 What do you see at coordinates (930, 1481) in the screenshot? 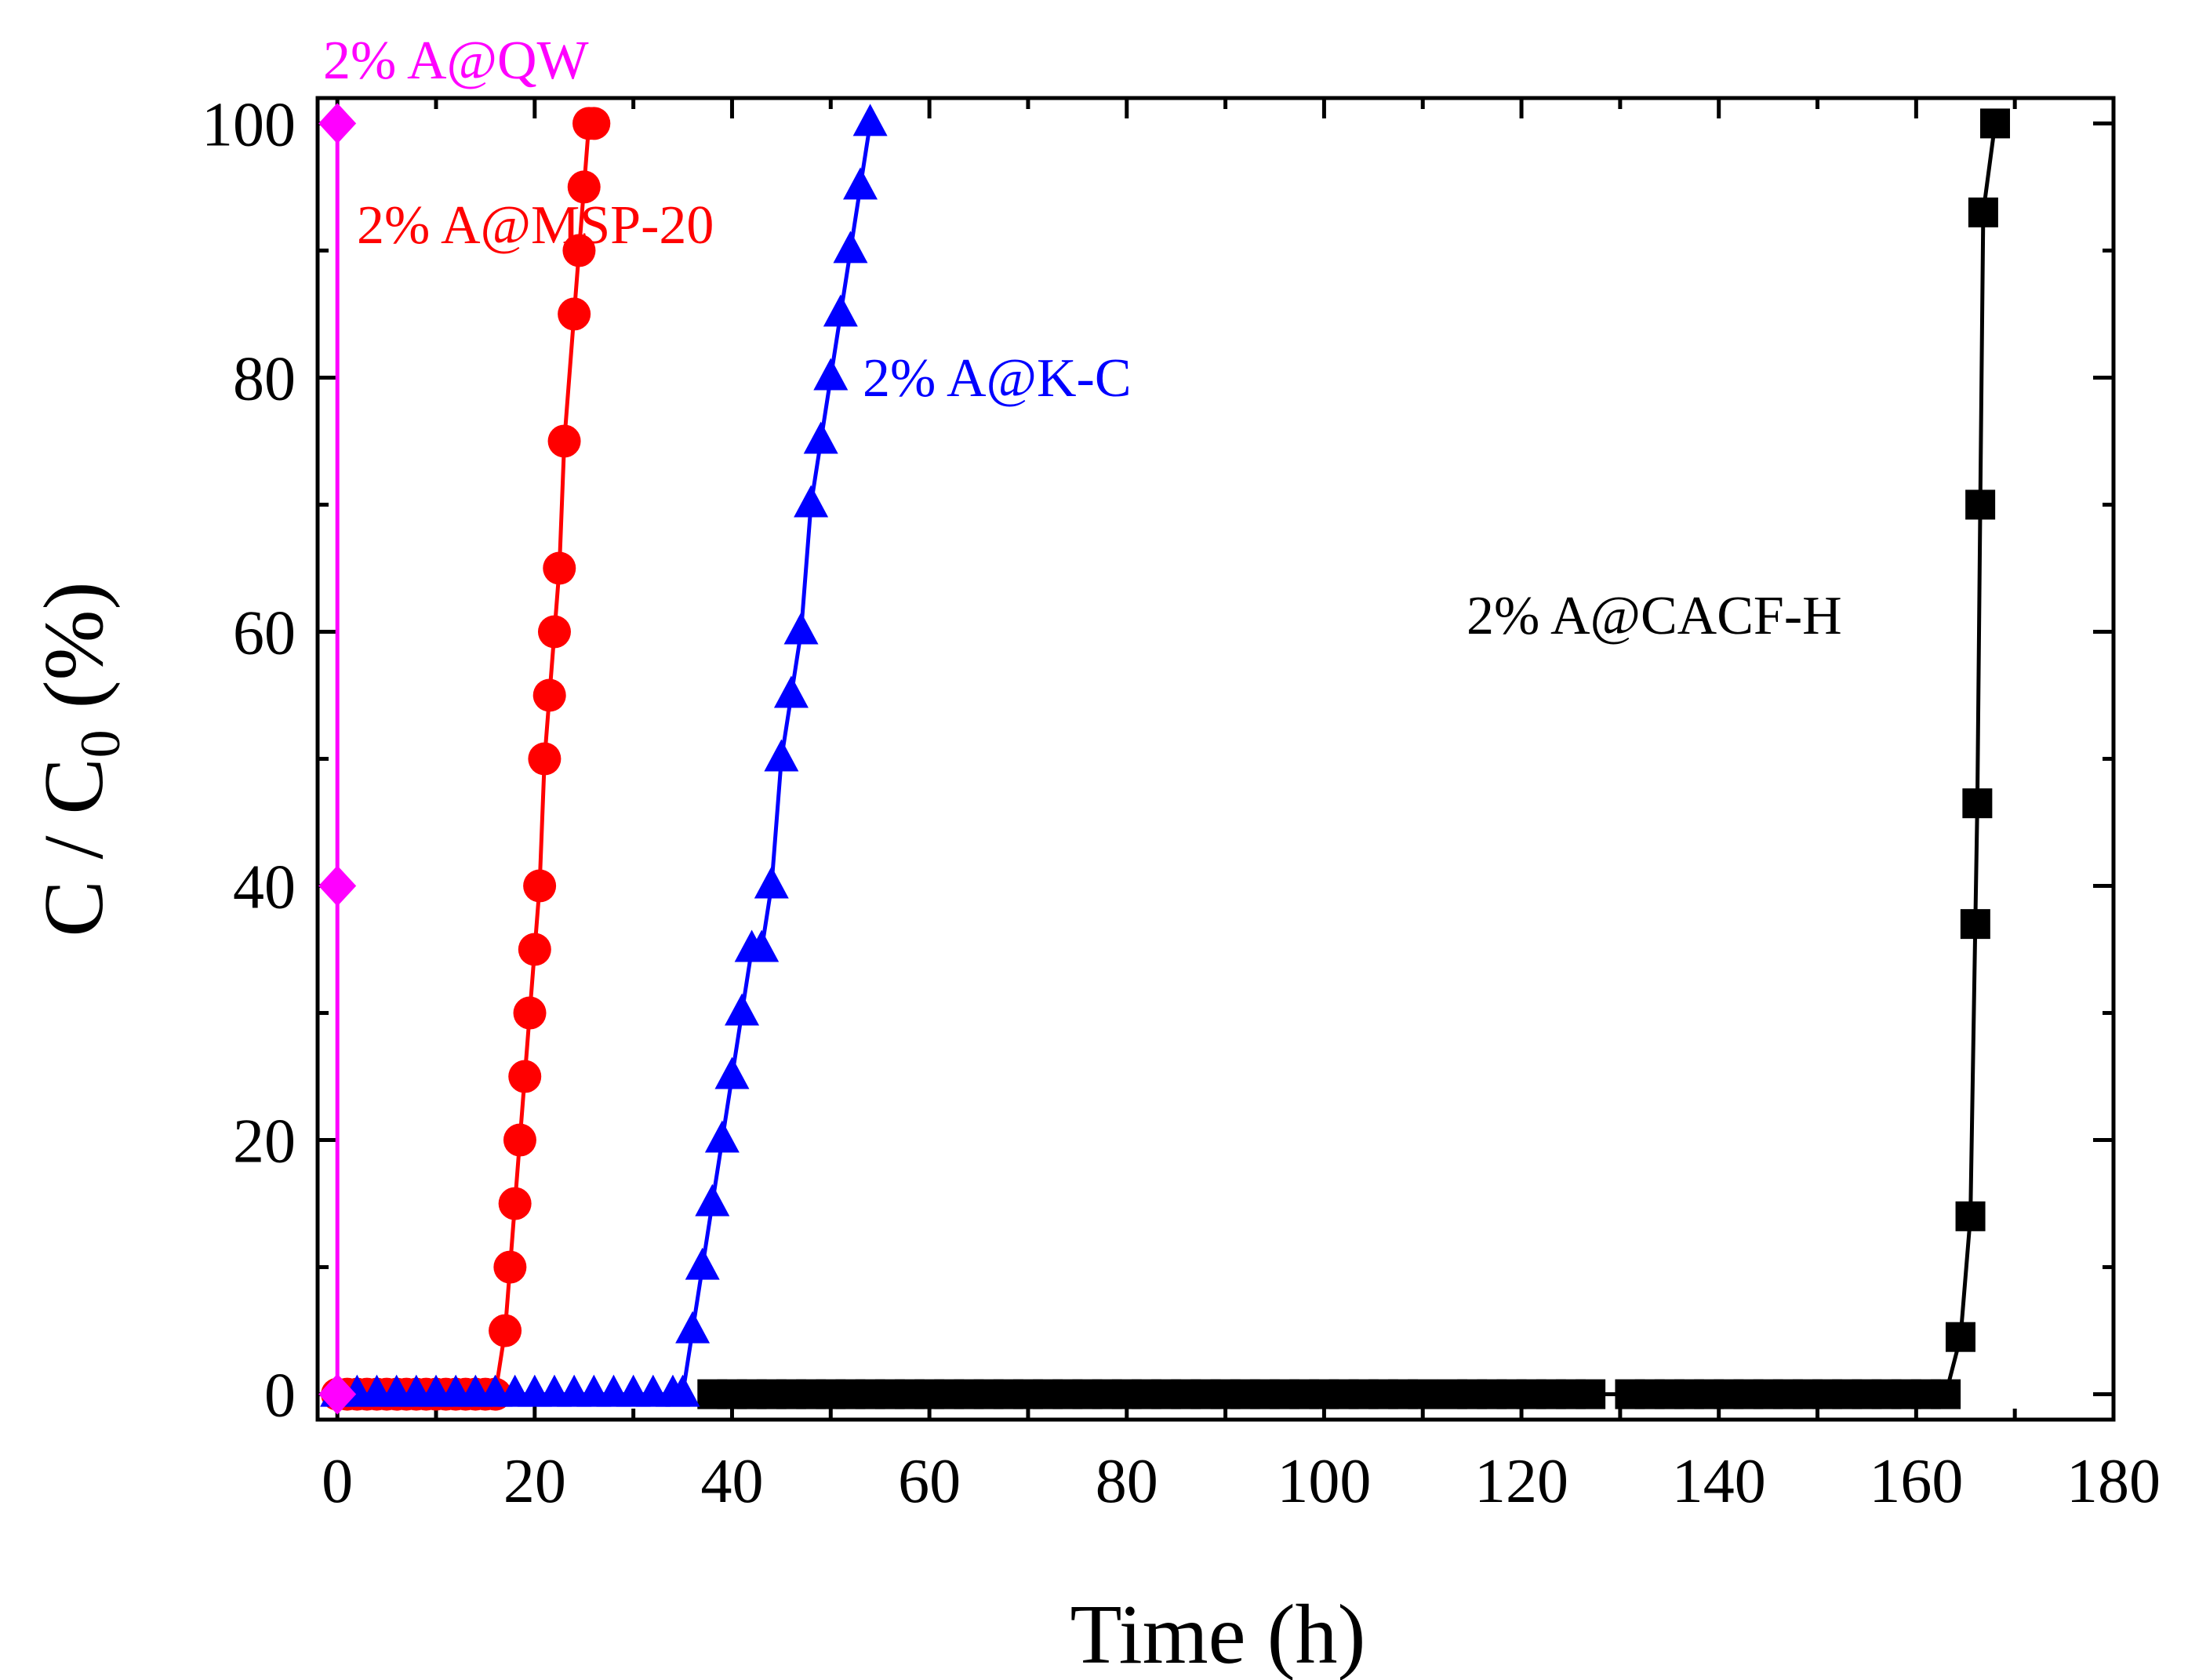
I see `x-tick-label: 60` at bounding box center [930, 1481].